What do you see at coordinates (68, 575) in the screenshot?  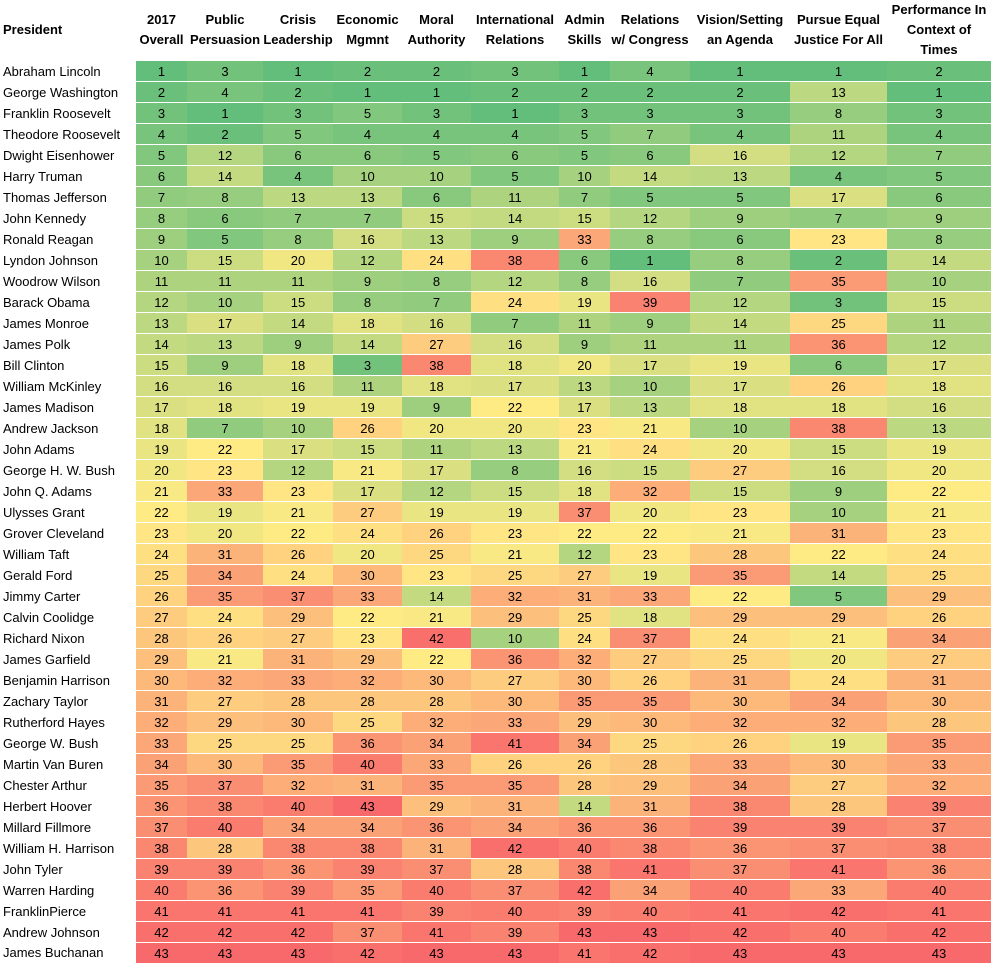 I see `president-name: Gerald Ford` at bounding box center [68, 575].